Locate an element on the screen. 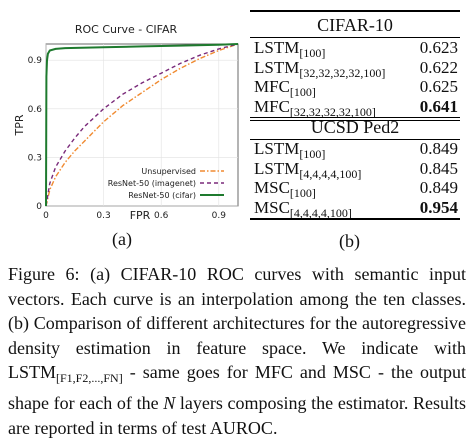 The width and height of the screenshot is (471, 440). ucsd-row: LSTM[4,4,4,4,100] 0.845 is located at coordinates (355, 170).